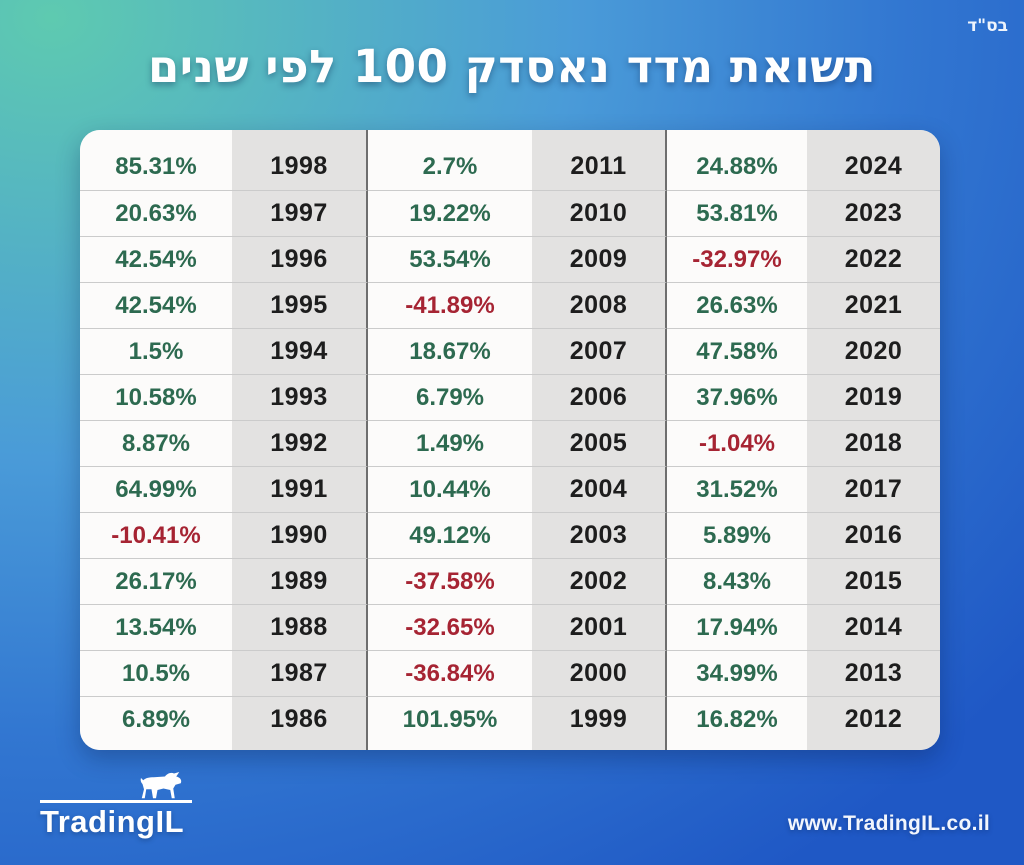 The width and height of the screenshot is (1024, 865). Describe the element at coordinates (161, 785) in the screenshot. I see `bull-icon` at that location.